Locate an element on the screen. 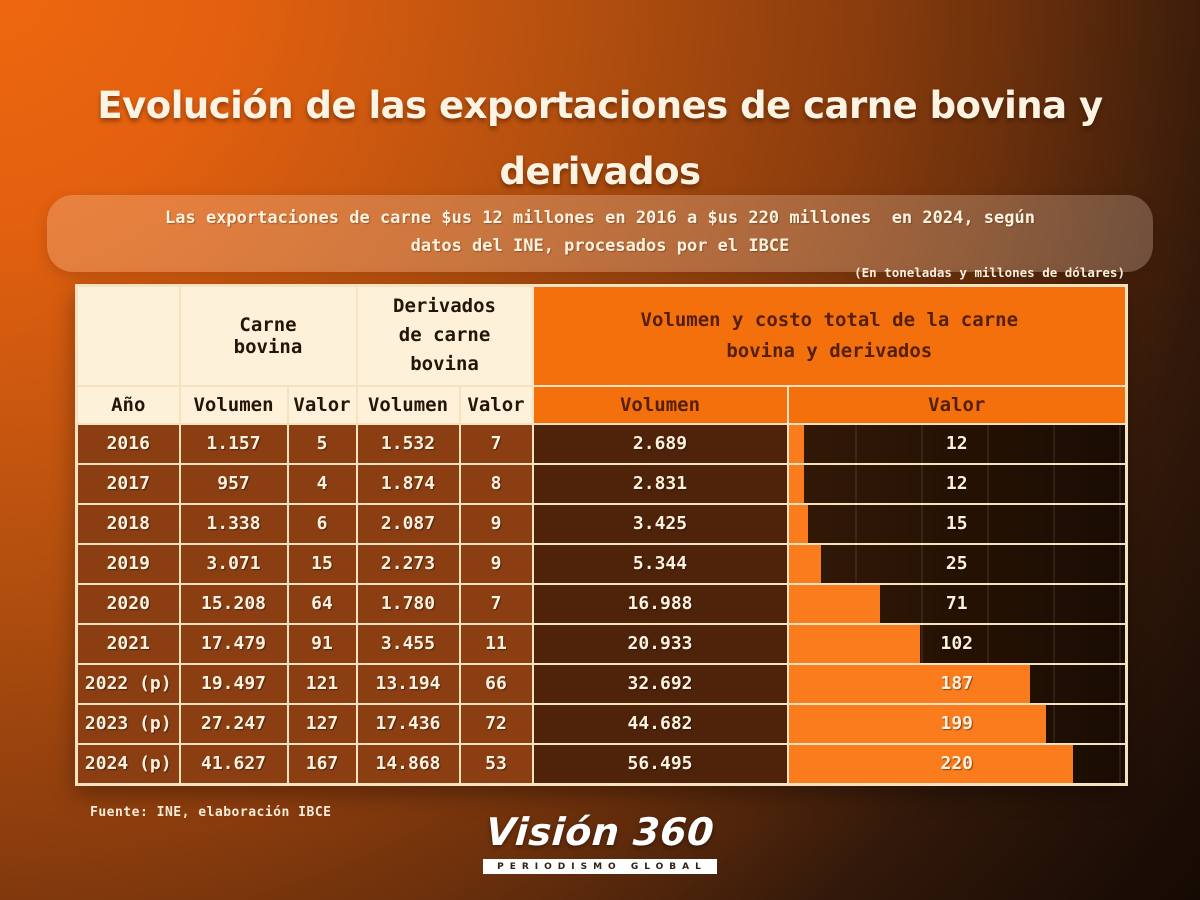 The width and height of the screenshot is (1200, 900). table-row: 2020 15.208 64 1.780 7 16.988 71 is located at coordinates (601, 603).